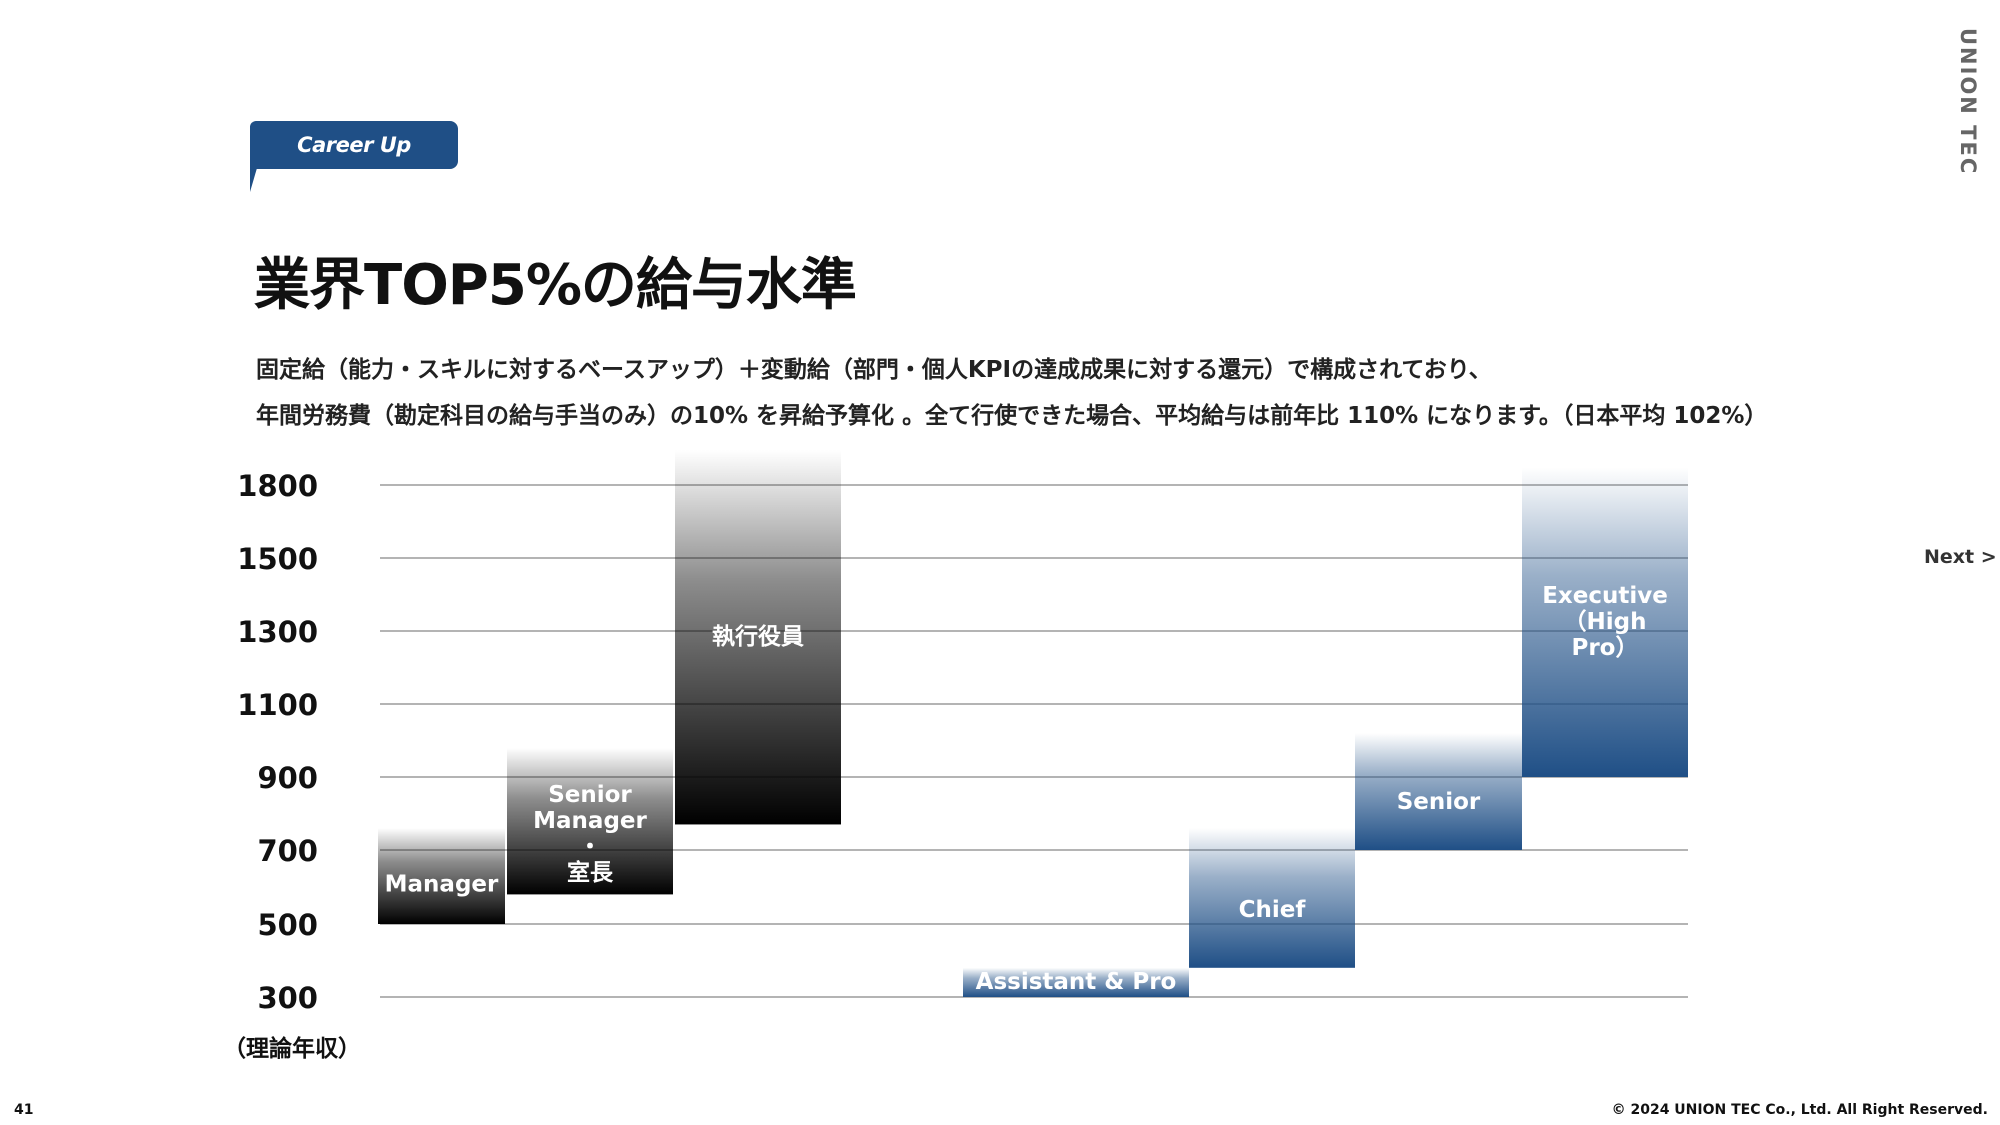 Image resolution: width=2000 pixels, height=1125 pixels. Describe the element at coordinates (277, 632) in the screenshot. I see `y-tick-label-1300: 1300` at that location.